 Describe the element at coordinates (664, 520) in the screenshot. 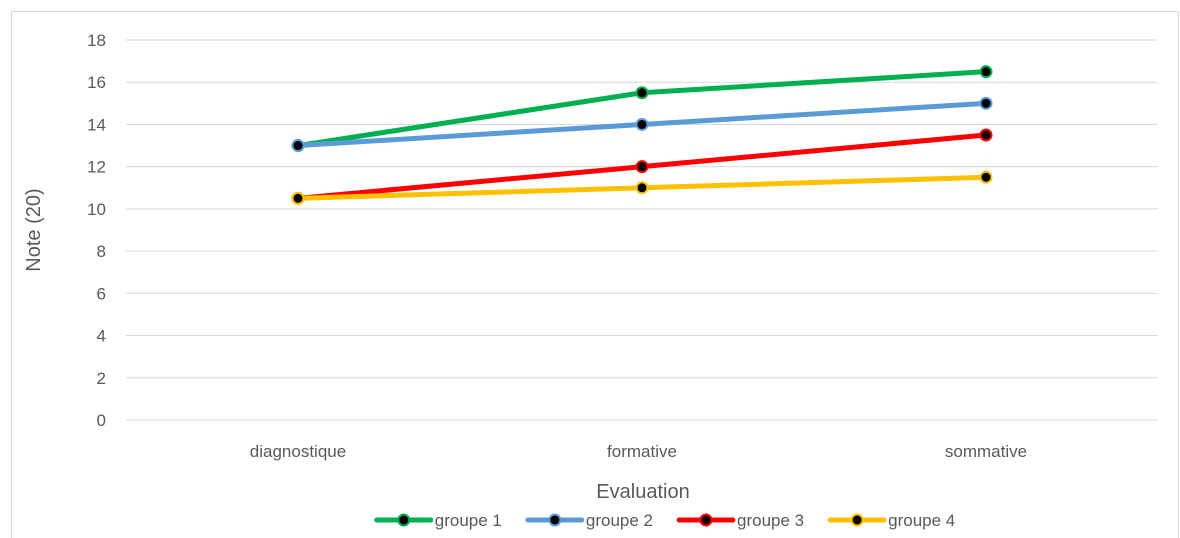

I see `legend: groupe 1 groupe 2 groupe 3 groupe 4` at that location.